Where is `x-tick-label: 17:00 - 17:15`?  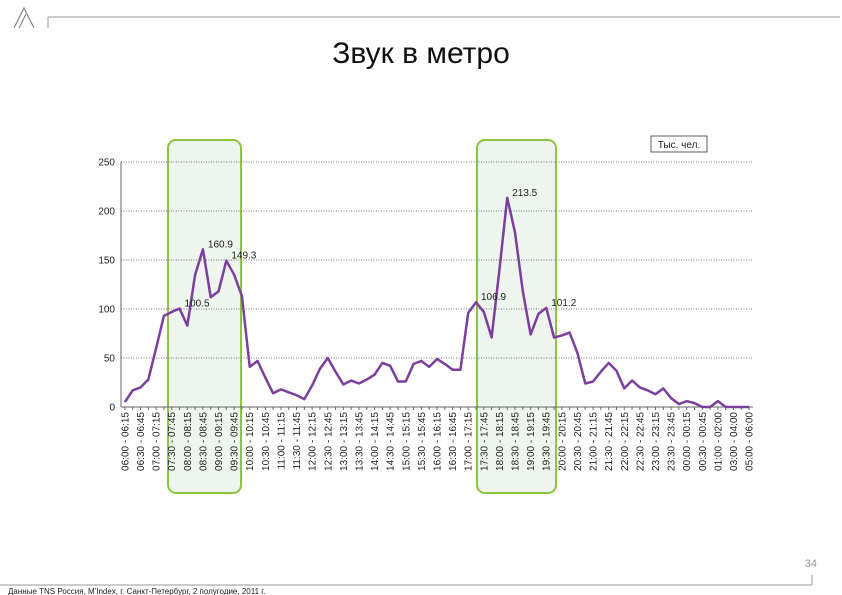
x-tick-label: 17:00 - 17:15 is located at coordinates (469, 441).